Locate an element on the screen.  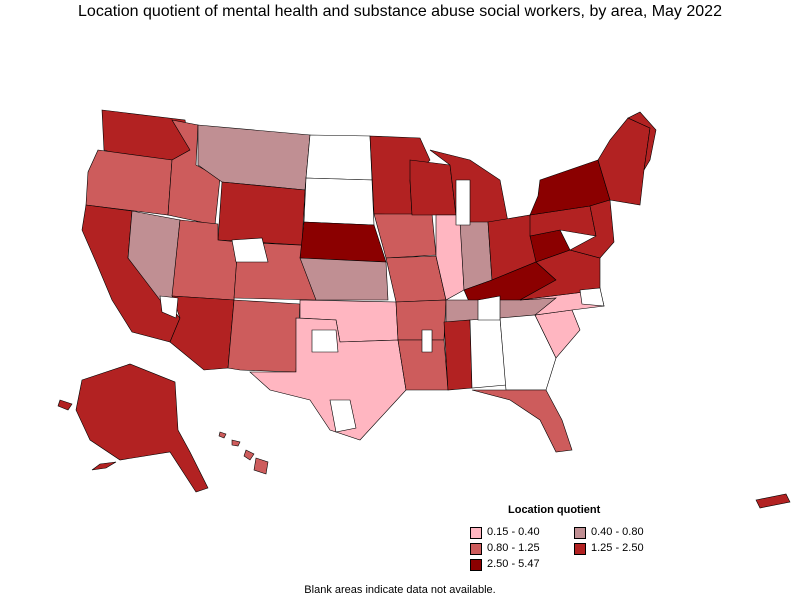
legend-item-q3: 0.80 - 1.25 is located at coordinates (522, 548).